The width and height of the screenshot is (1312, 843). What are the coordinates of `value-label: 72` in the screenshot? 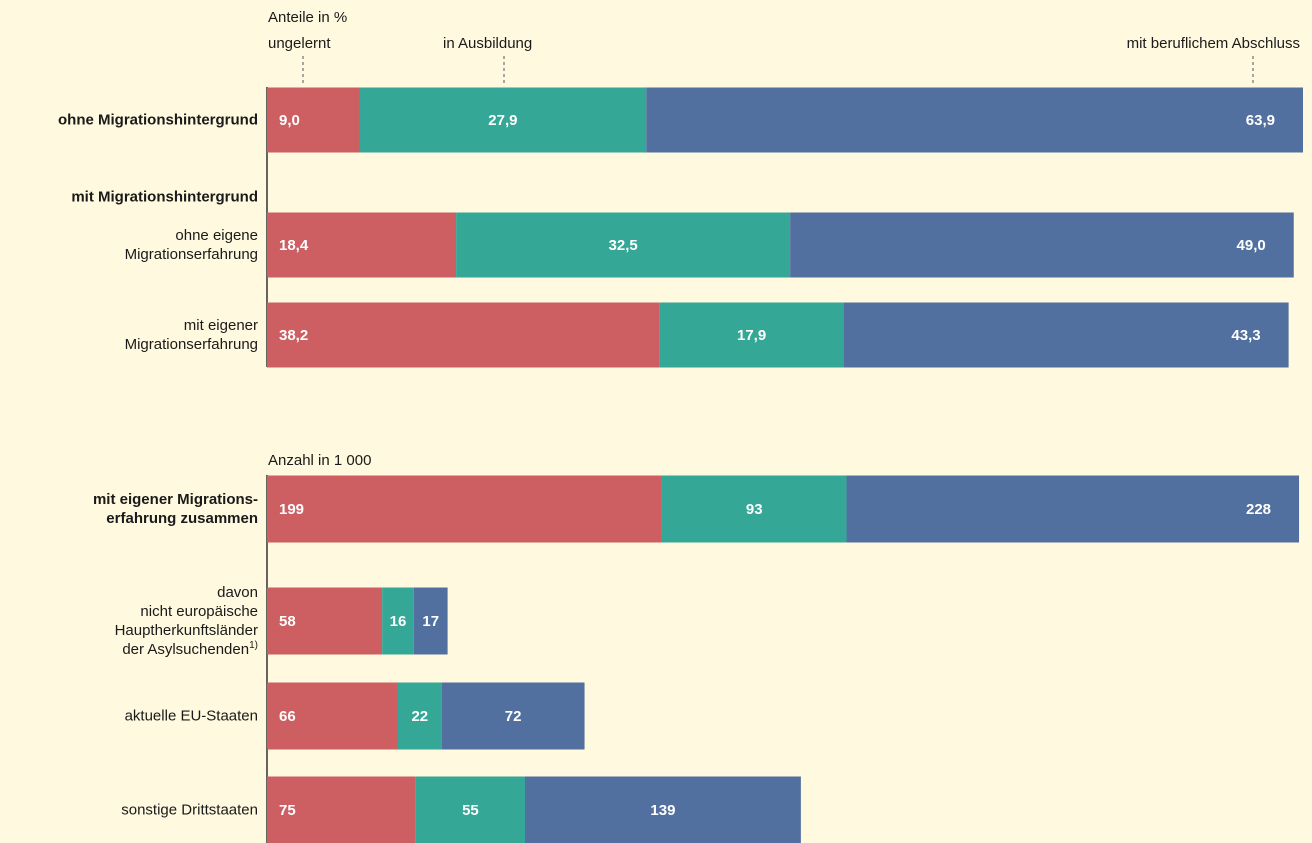 It's located at (513, 716).